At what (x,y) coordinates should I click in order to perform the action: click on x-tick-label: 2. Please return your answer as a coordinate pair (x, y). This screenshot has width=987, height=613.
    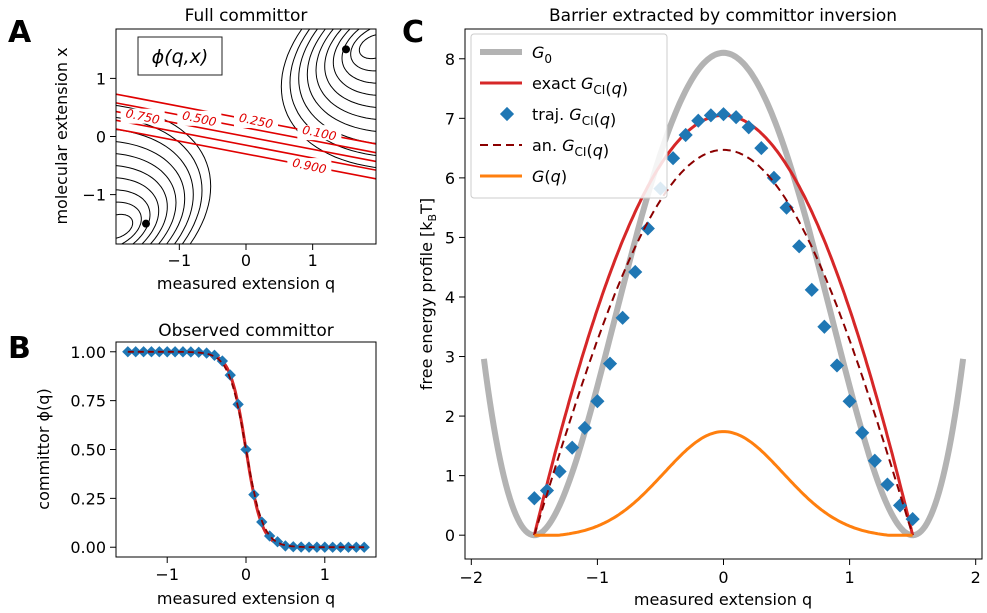
    Looking at the image, I should click on (976, 577).